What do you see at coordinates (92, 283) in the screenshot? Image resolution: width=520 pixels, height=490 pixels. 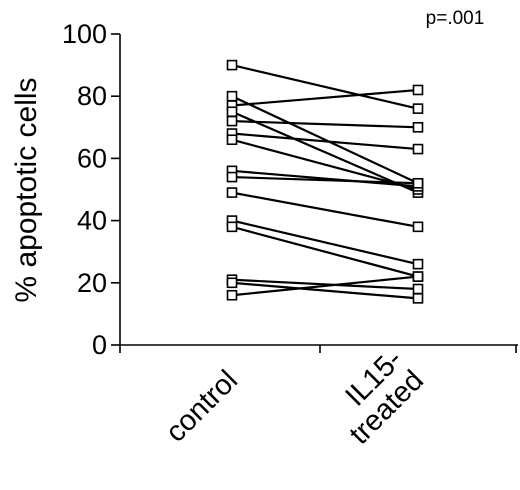 I see `y-tick-label: 20` at bounding box center [92, 283].